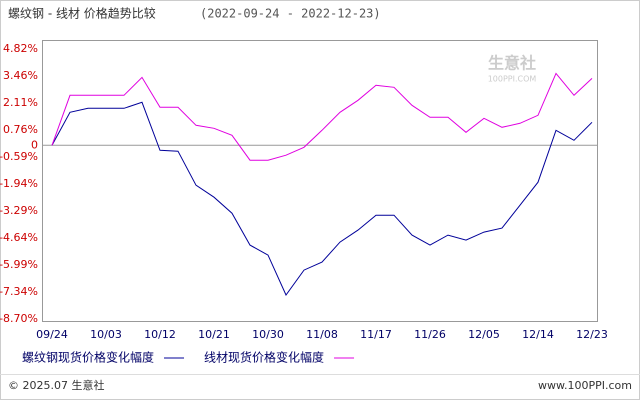 Image resolution: width=640 pixels, height=400 pixels. Describe the element at coordinates (160, 334) in the screenshot. I see `x-tick-label: 10/12` at that location.